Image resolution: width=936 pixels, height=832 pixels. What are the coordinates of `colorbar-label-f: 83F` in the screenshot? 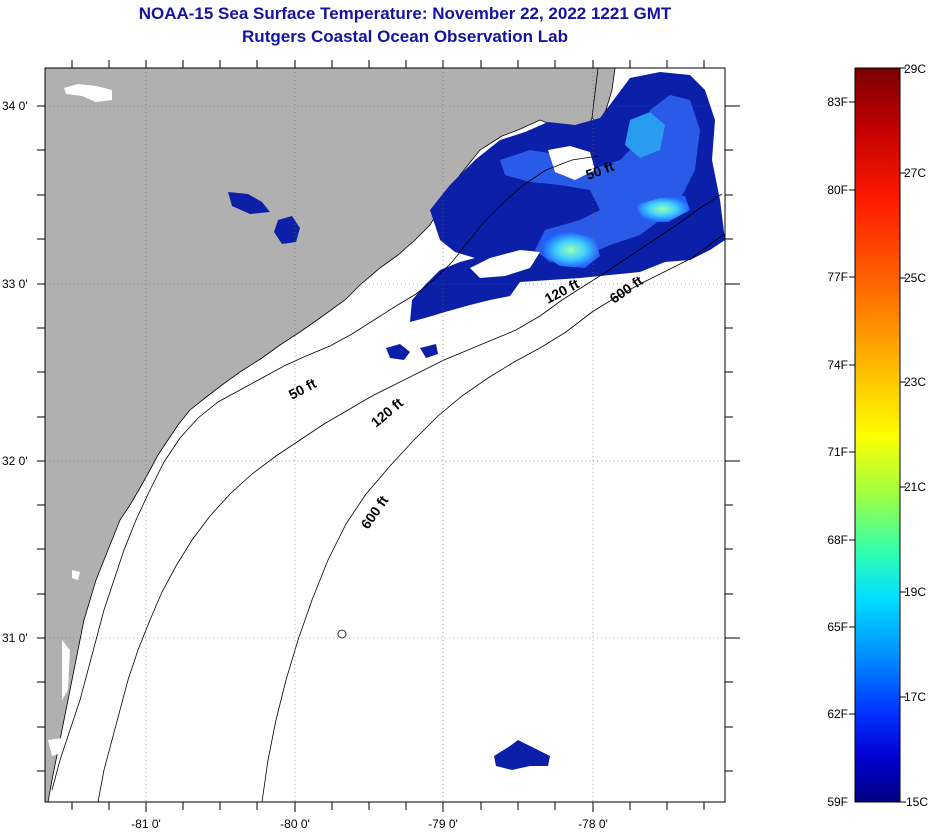 It's located at (837, 102).